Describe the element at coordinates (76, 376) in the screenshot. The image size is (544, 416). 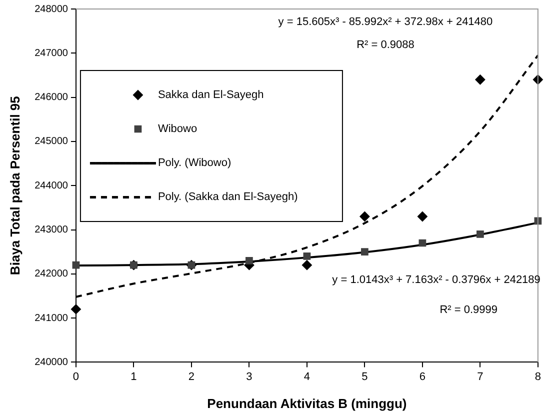
I see `x-tick-label: 0` at that location.